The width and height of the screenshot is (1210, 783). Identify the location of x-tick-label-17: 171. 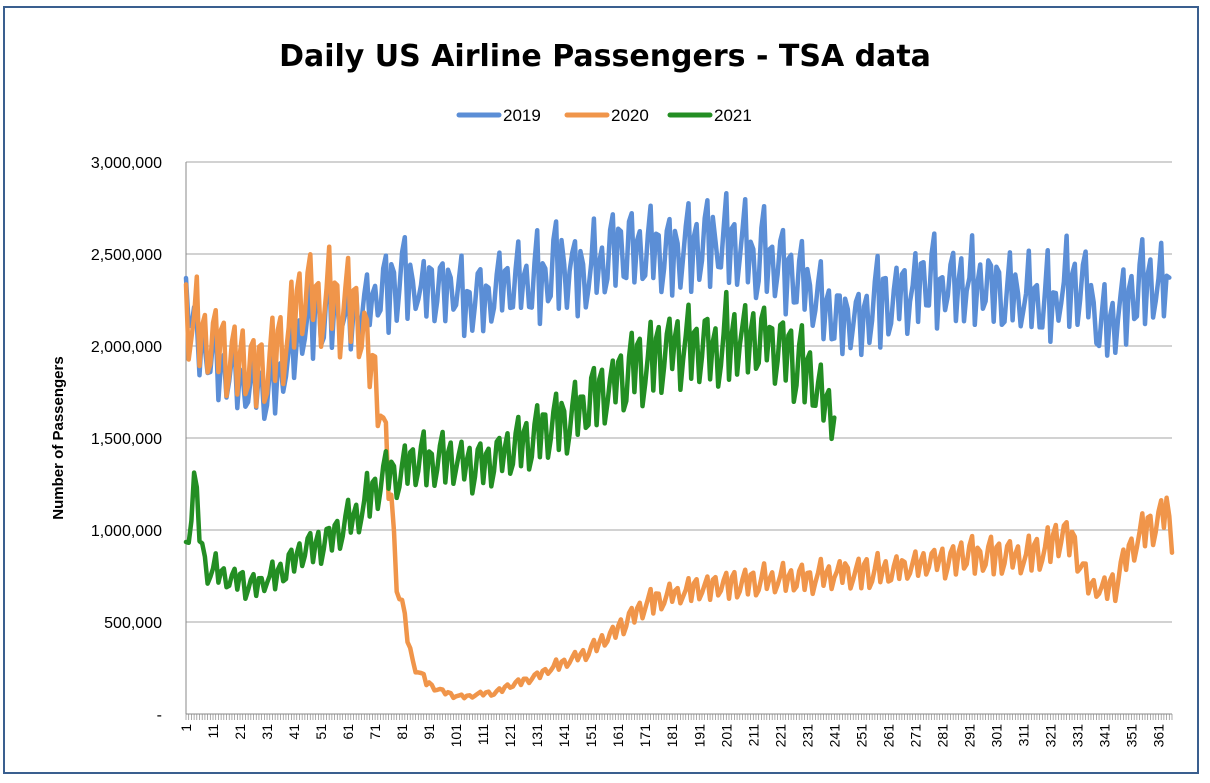
(645, 736).